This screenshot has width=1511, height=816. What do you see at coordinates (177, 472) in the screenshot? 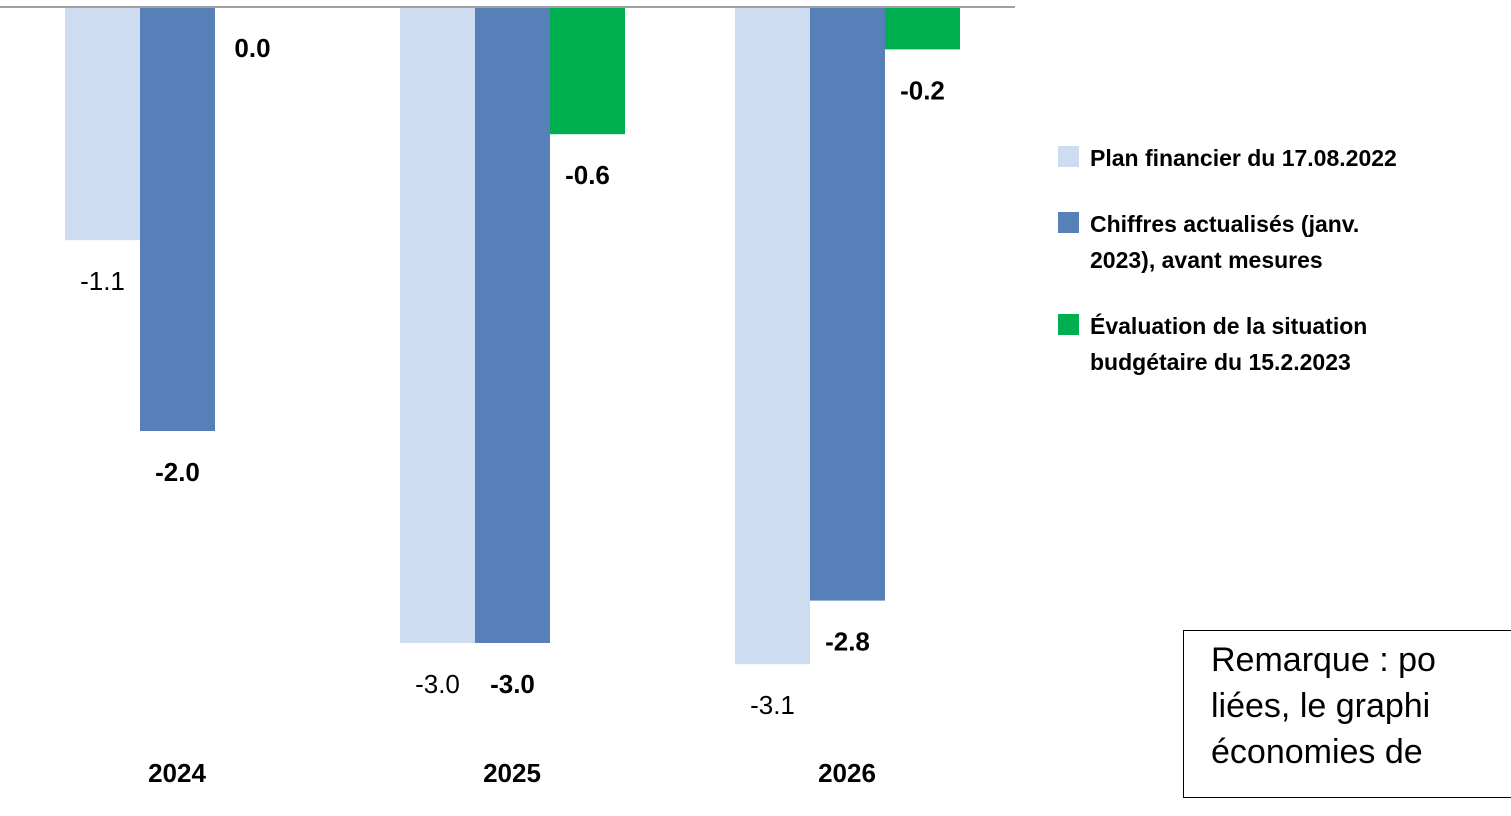
I see `data-label: -2.0` at bounding box center [177, 472].